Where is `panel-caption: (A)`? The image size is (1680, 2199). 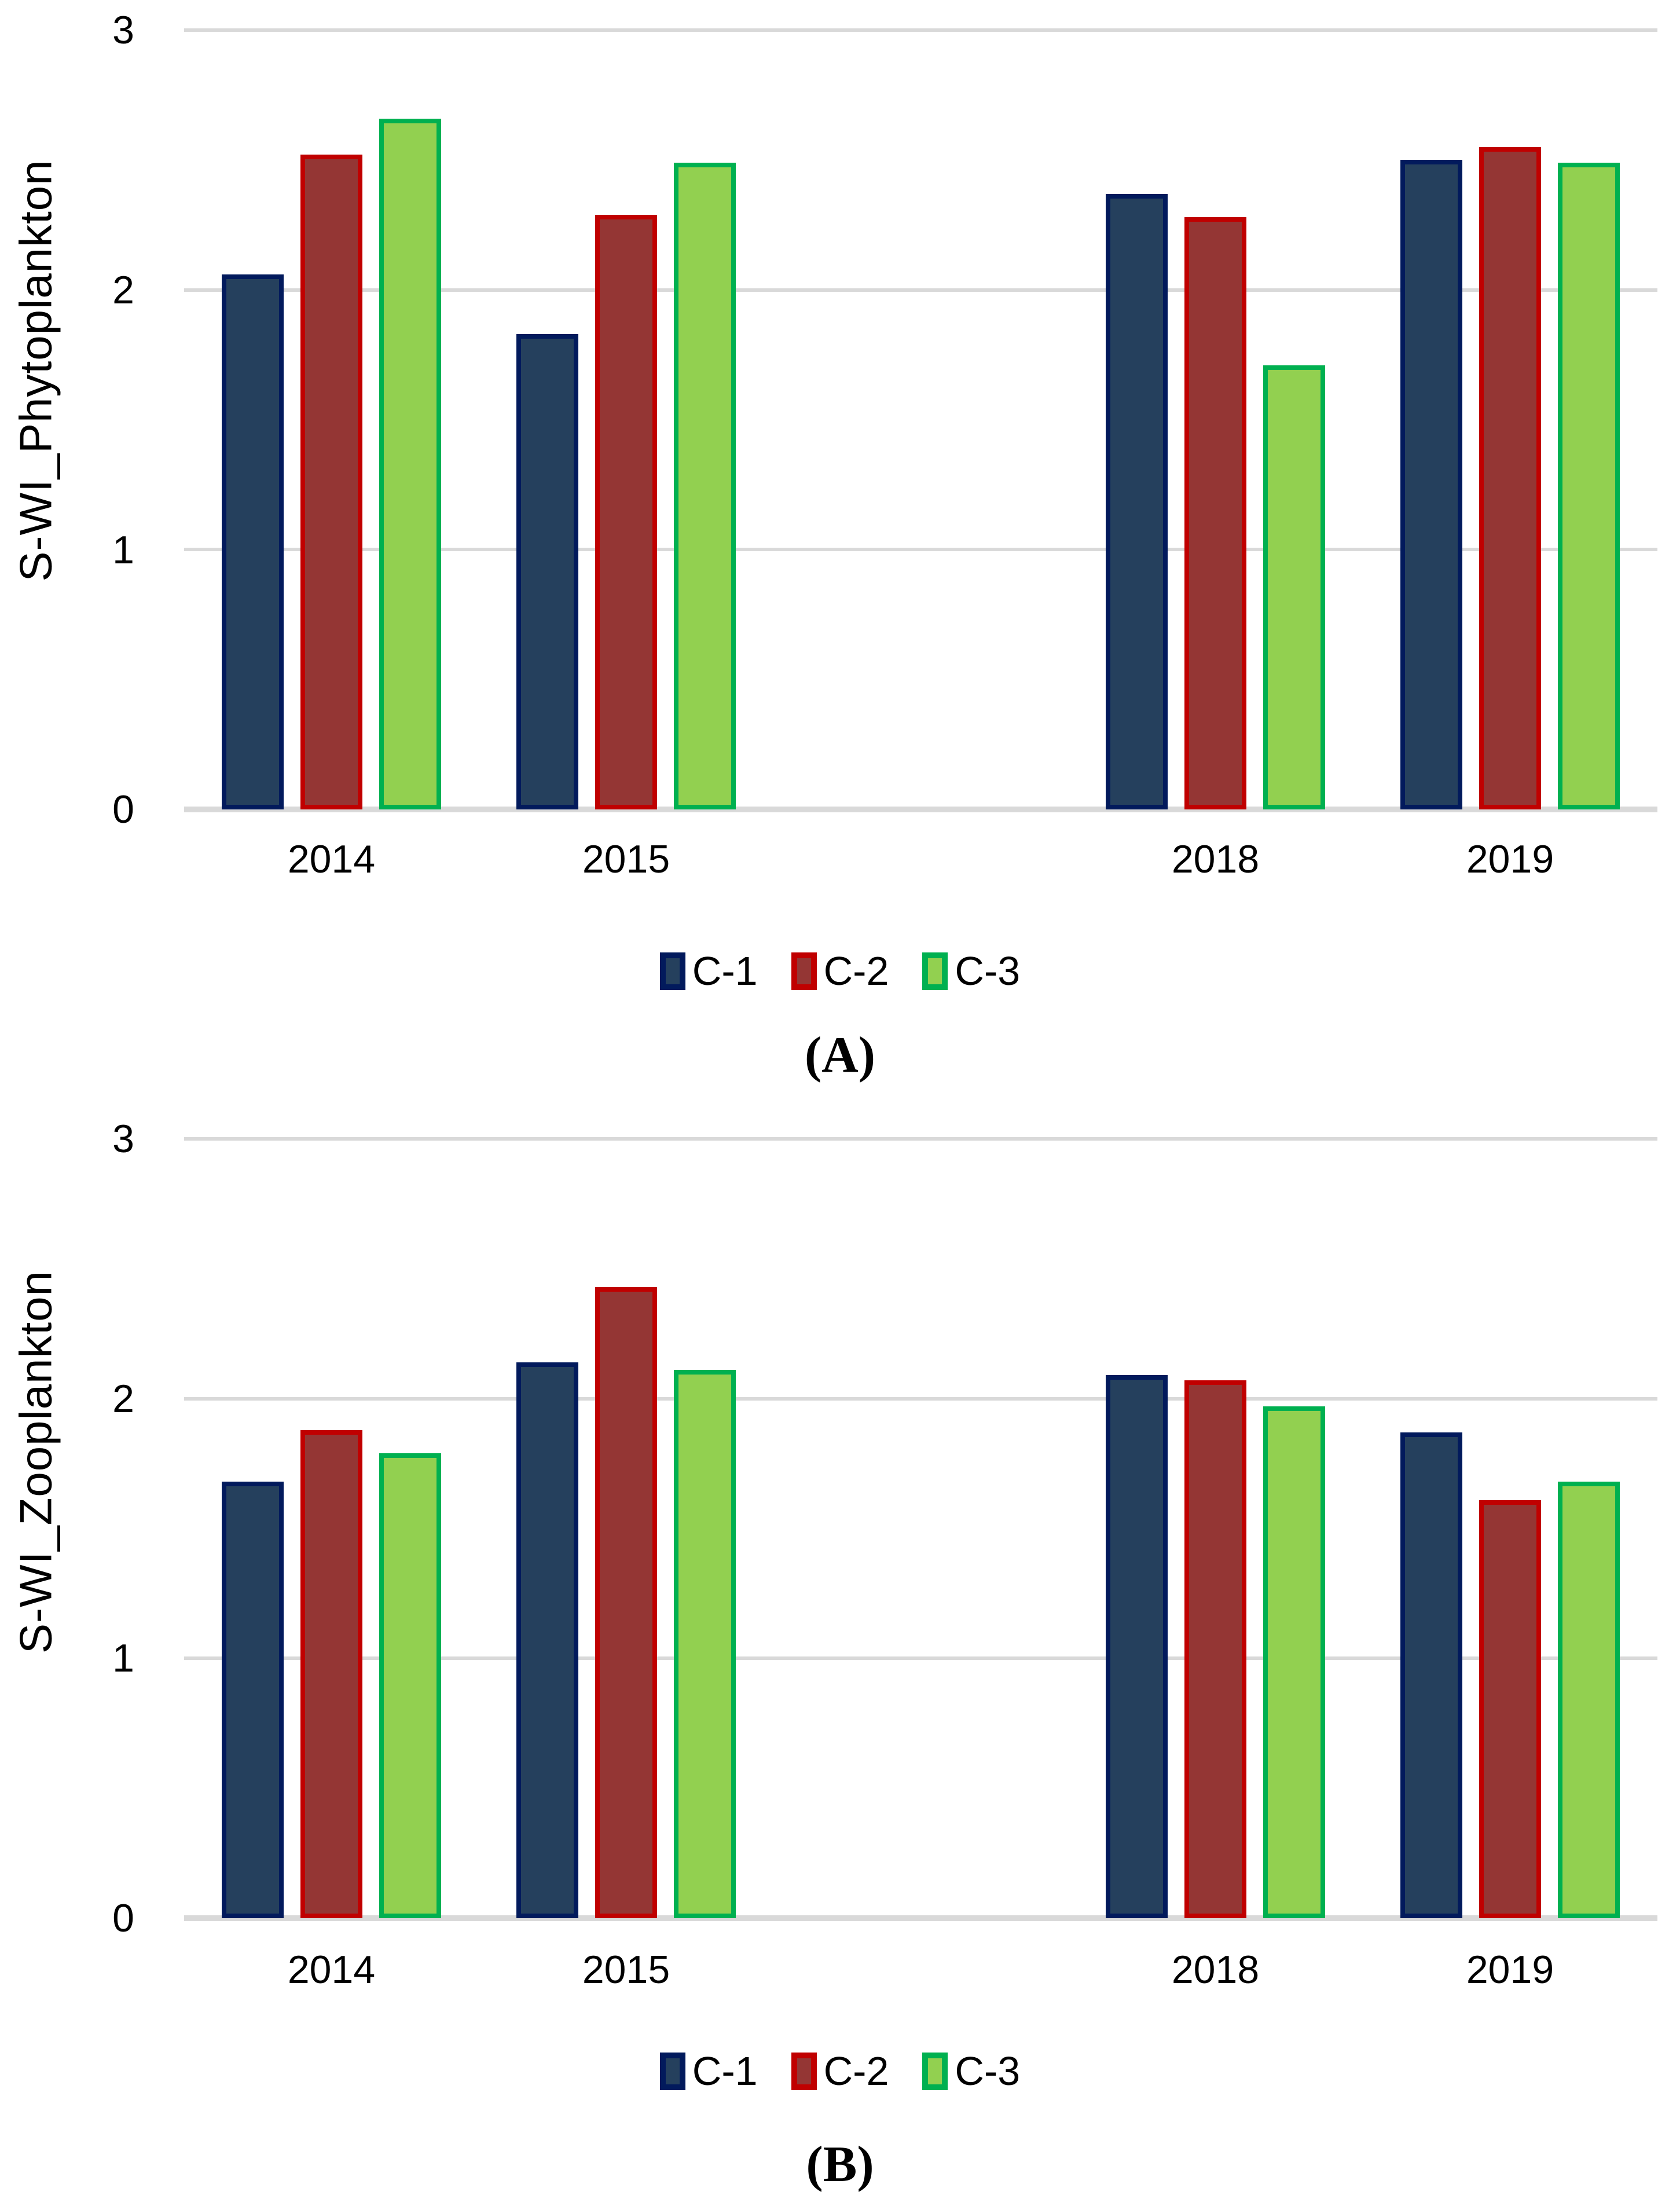 panel-caption: (A) is located at coordinates (840, 1055).